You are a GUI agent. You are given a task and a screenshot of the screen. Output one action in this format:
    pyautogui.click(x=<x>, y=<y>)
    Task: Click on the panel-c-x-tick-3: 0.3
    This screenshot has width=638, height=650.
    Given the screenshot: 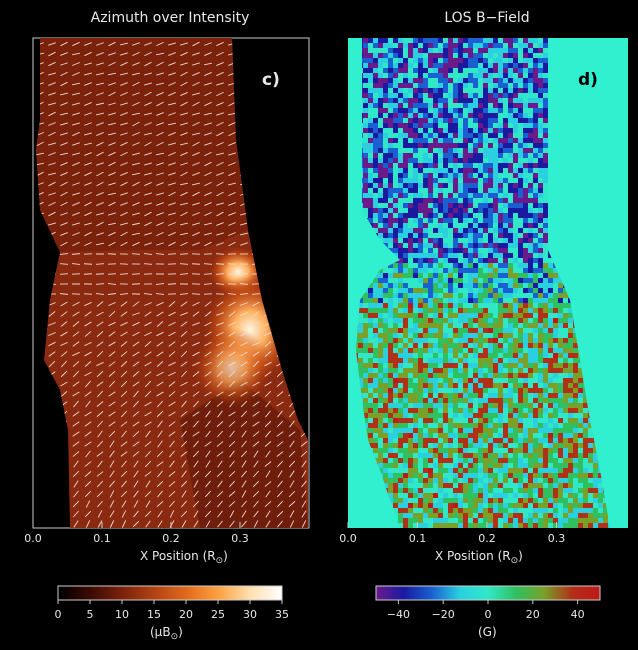 What is the action you would take?
    pyautogui.click(x=240, y=538)
    